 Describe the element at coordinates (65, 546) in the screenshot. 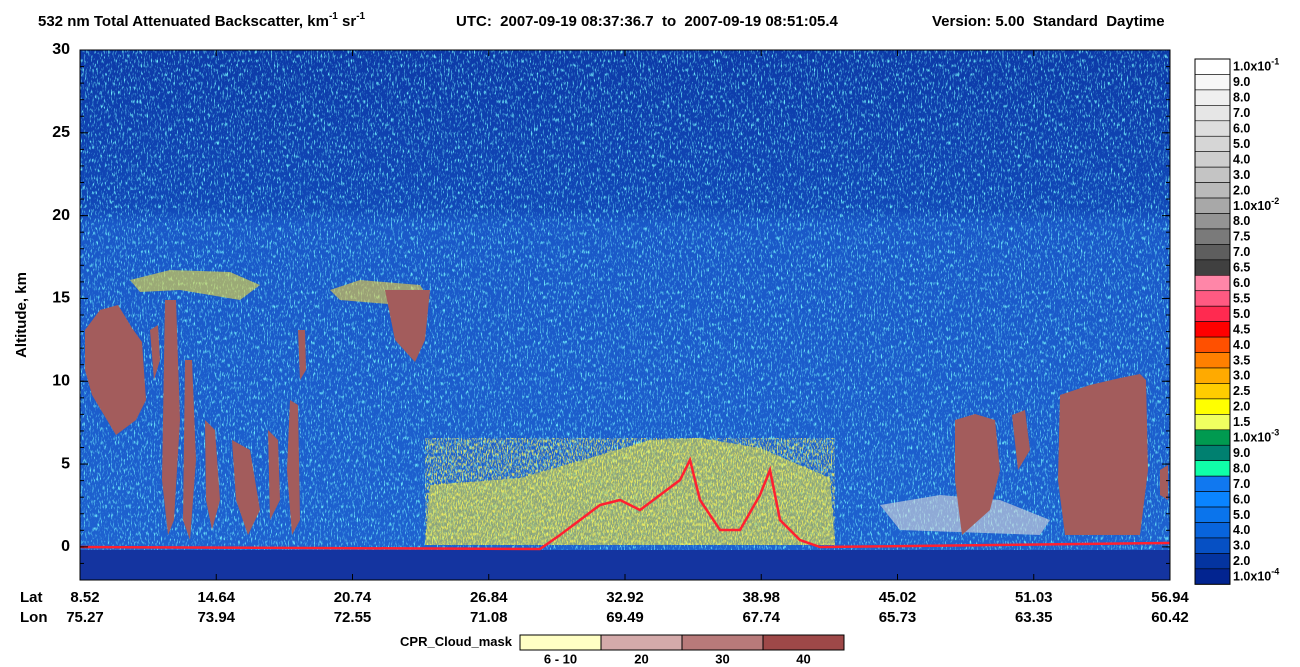

I see `y-tick-label: 0` at that location.